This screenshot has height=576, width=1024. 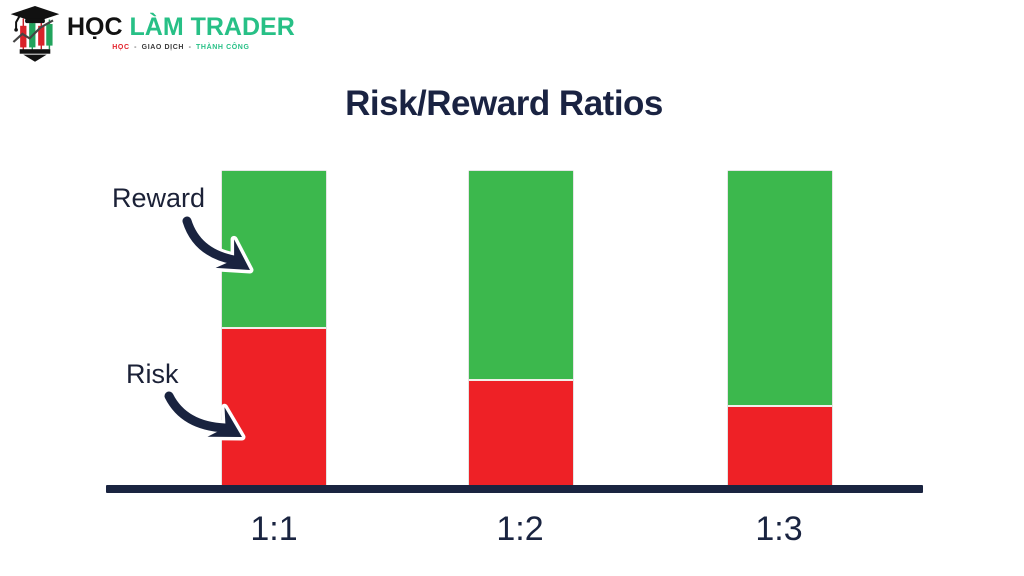 What do you see at coordinates (163, 47) in the screenshot?
I see `tagline-part-2: GIAO DỊCH` at bounding box center [163, 47].